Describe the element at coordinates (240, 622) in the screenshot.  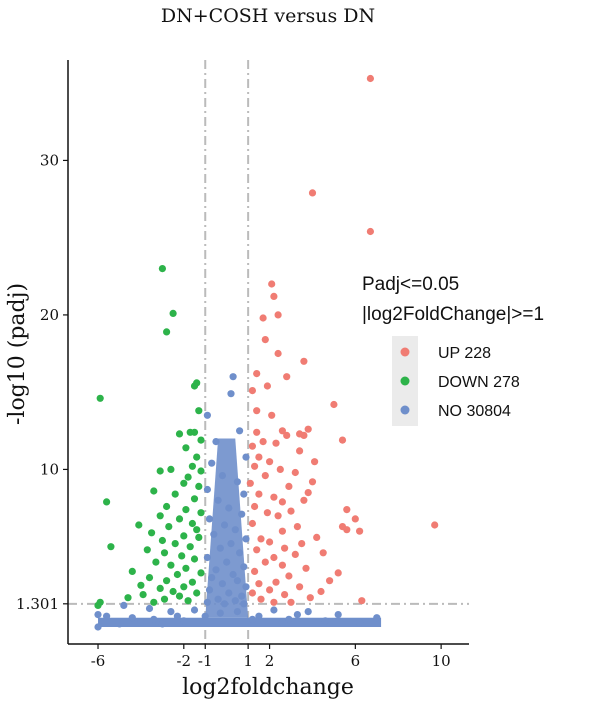
I see `baseline-cloud` at that location.